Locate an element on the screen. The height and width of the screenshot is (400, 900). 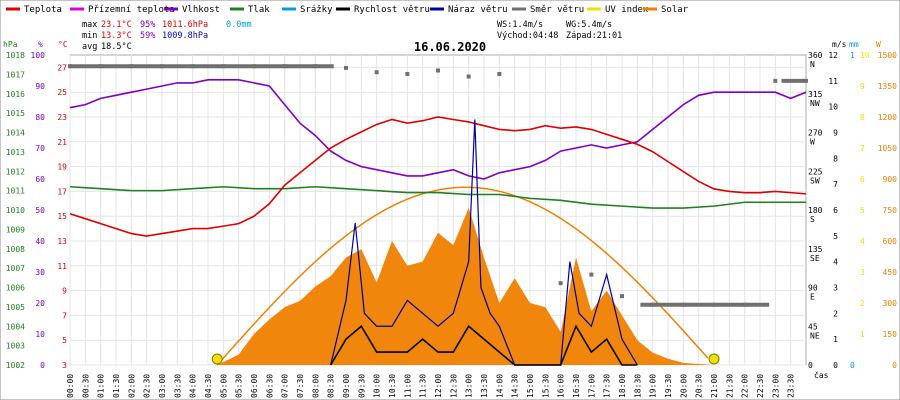
svg-text: max is located at coordinates (89, 25).